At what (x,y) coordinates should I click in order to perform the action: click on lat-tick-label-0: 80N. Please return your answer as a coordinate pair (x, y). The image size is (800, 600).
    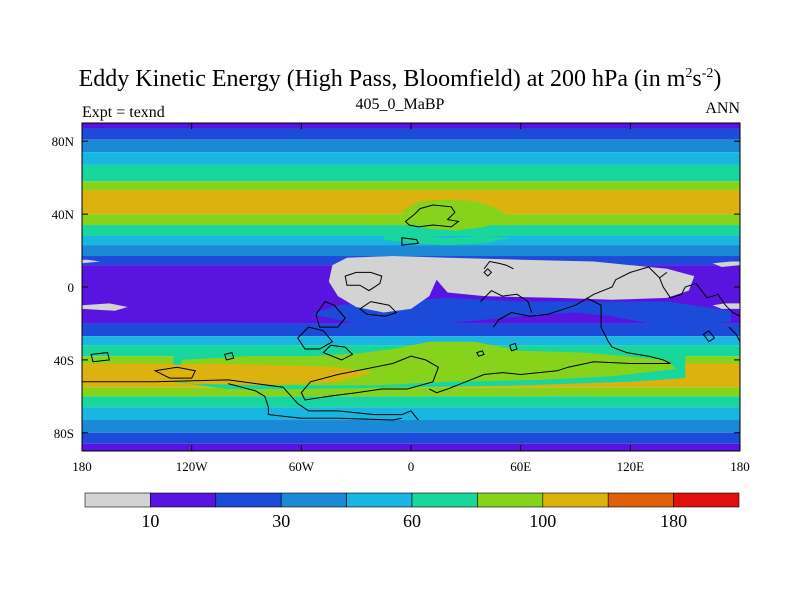
    Looking at the image, I should click on (63, 141).